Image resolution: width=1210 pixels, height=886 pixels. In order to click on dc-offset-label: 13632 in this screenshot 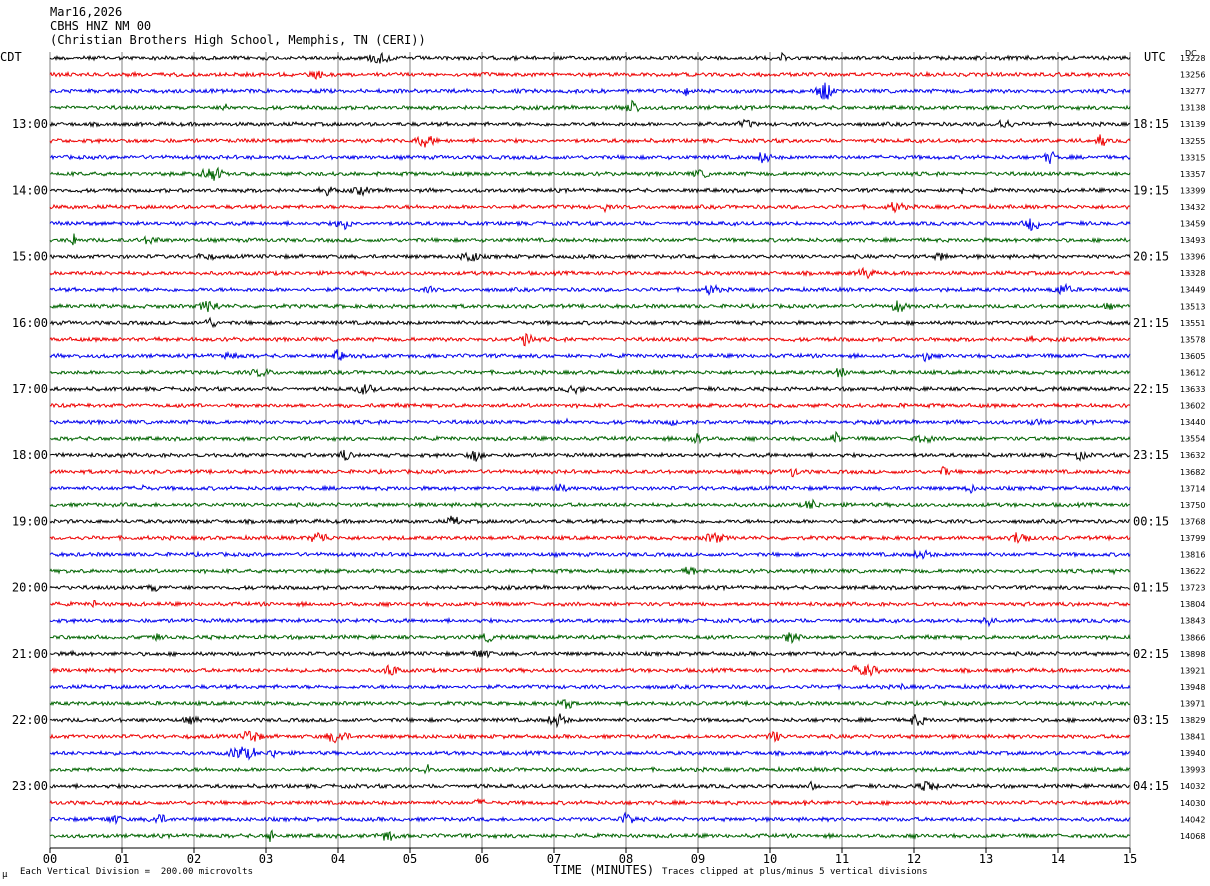, I will do `click(1192, 455)`.